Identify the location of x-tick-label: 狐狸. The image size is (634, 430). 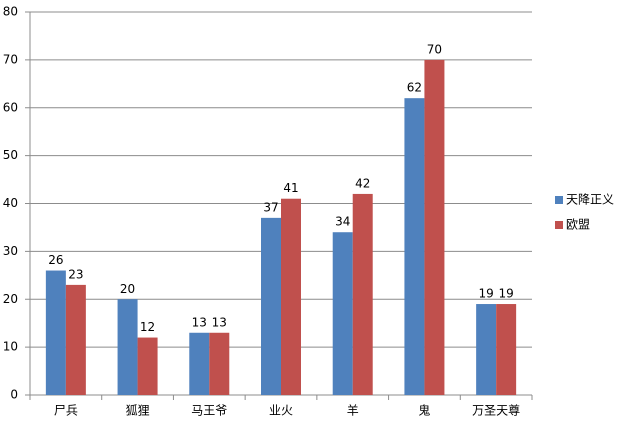
(138, 411).